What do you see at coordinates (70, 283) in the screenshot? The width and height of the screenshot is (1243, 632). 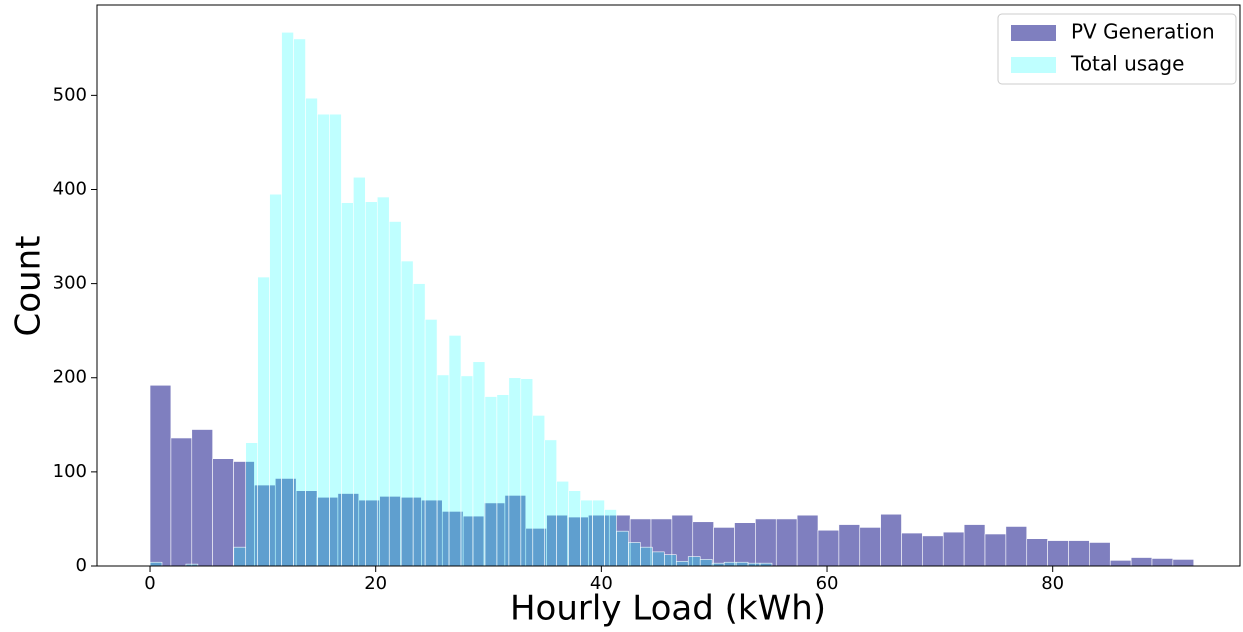 I see `y-tick-label: 300` at bounding box center [70, 283].